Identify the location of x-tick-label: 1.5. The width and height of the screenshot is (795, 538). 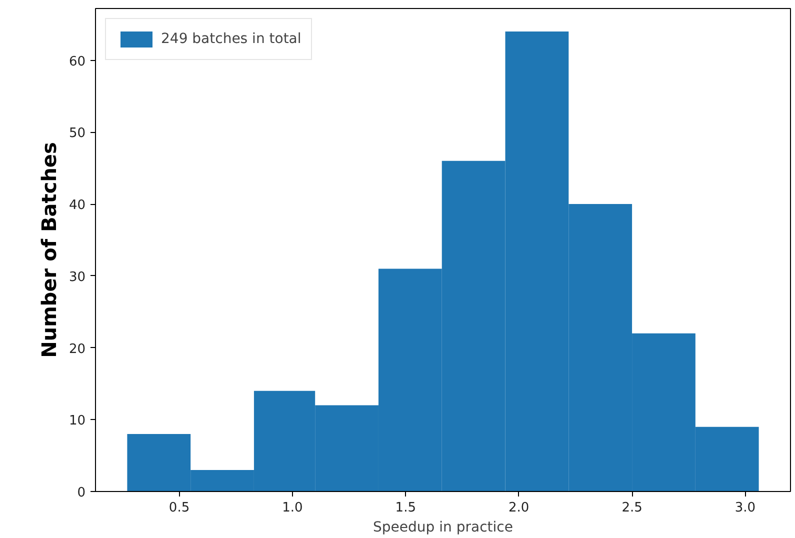
(405, 508).